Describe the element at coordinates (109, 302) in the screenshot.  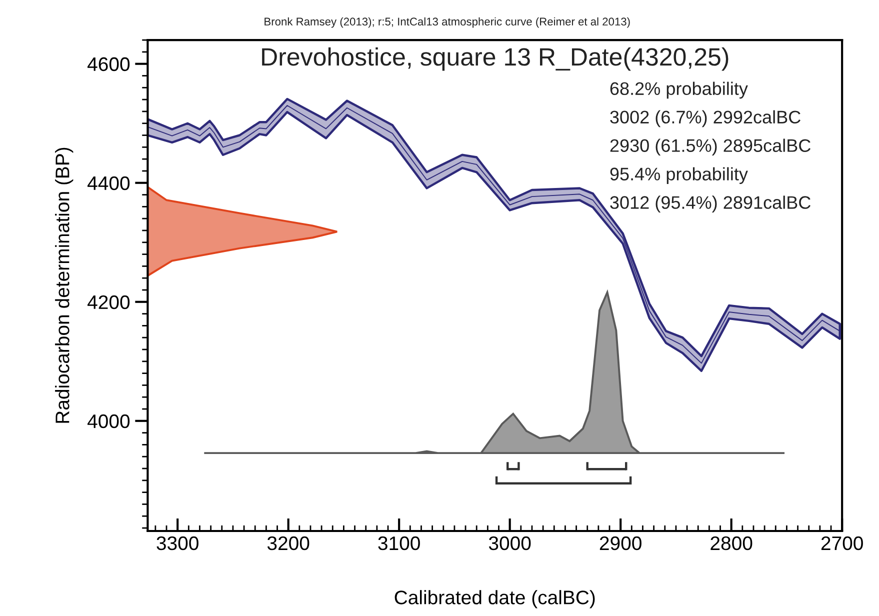
I see `y-tick-label: 4200` at that location.